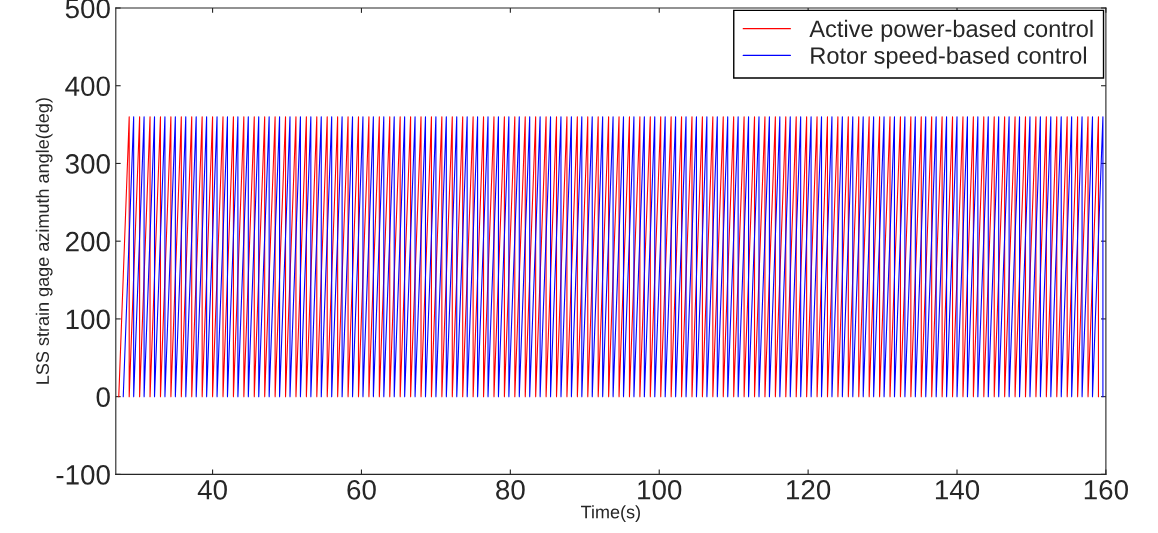 This screenshot has height=533, width=1158. I want to click on x-tick-label: 140, so click(957, 489).